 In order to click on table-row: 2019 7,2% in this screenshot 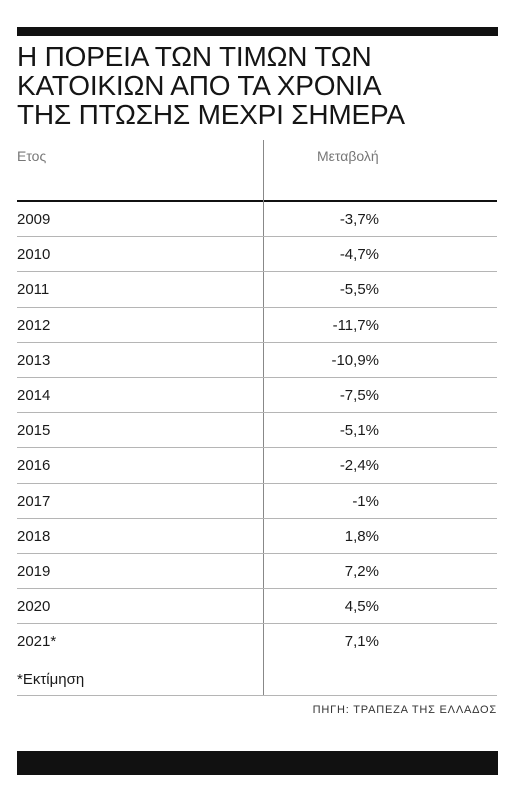, I will do `click(257, 572)`.